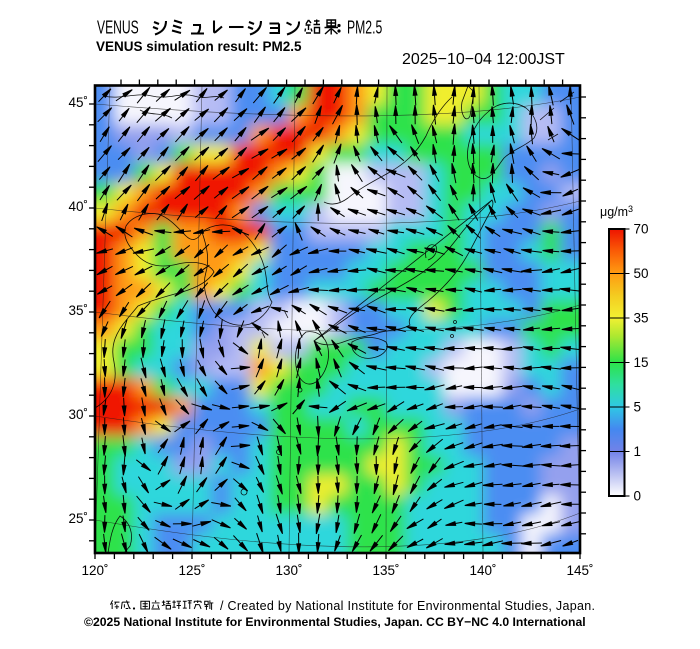  I want to click on svg-text: 2025−10−04 12:00JST, so click(483, 59).